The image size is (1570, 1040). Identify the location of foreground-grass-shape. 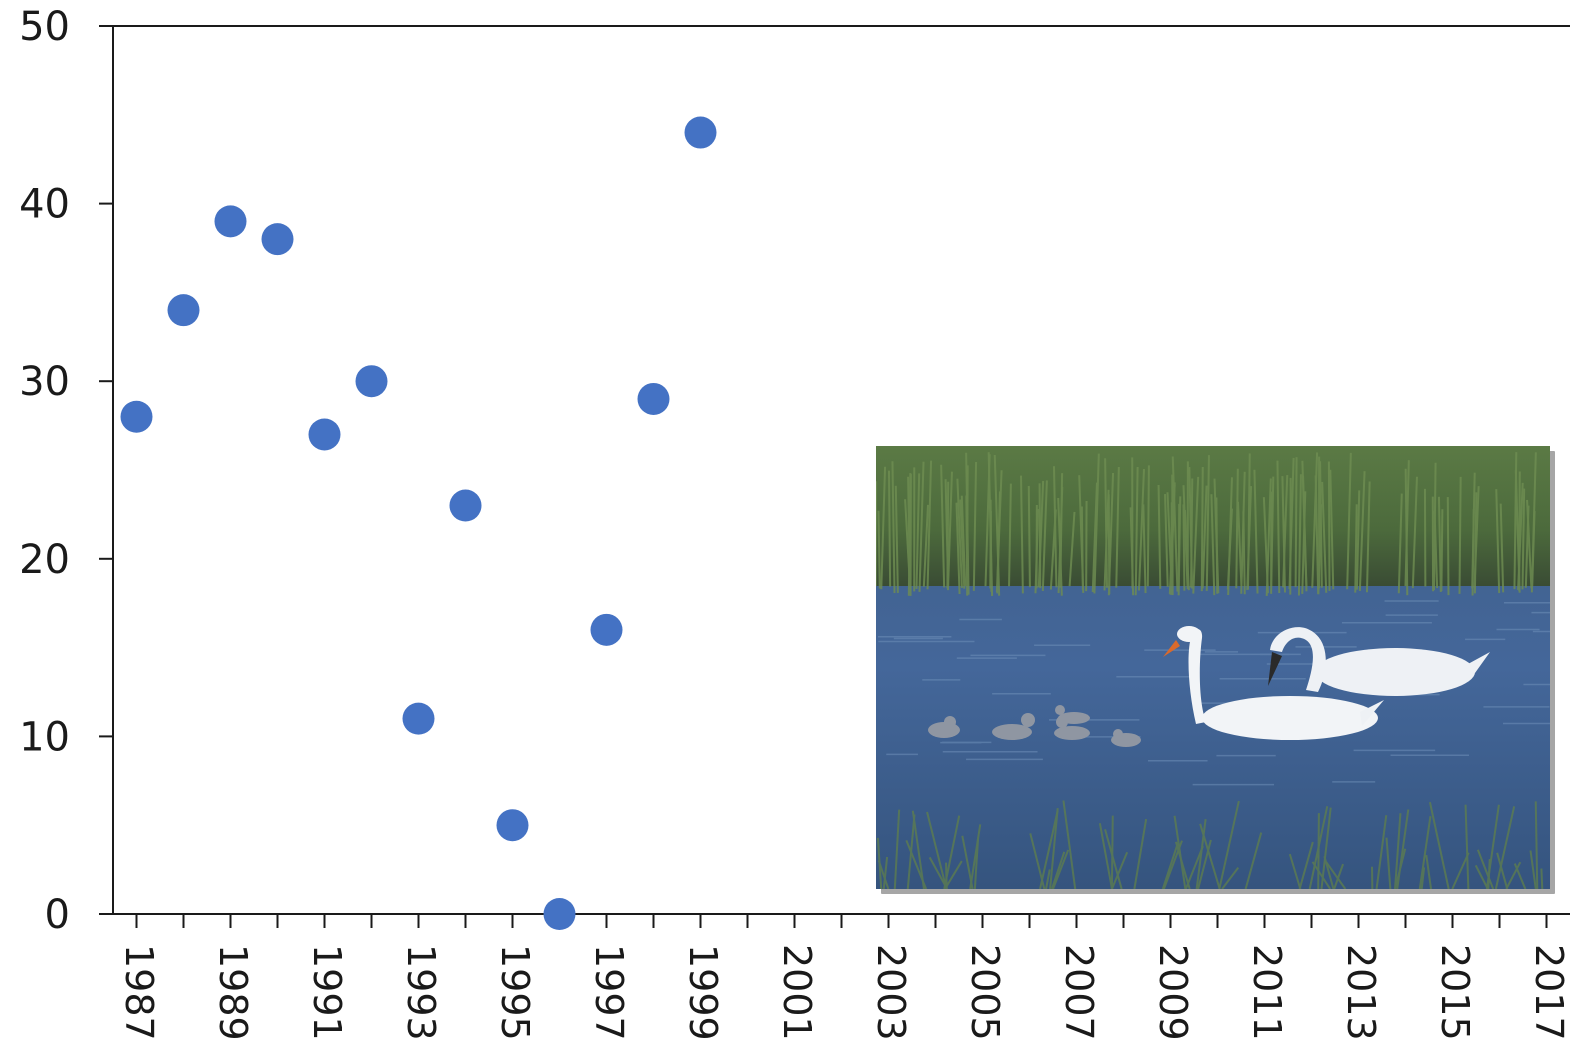
(1210, 844).